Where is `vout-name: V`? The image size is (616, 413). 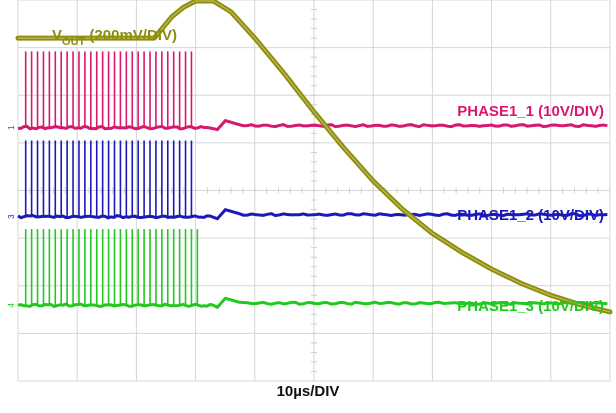 vout-name: V is located at coordinates (57, 35).